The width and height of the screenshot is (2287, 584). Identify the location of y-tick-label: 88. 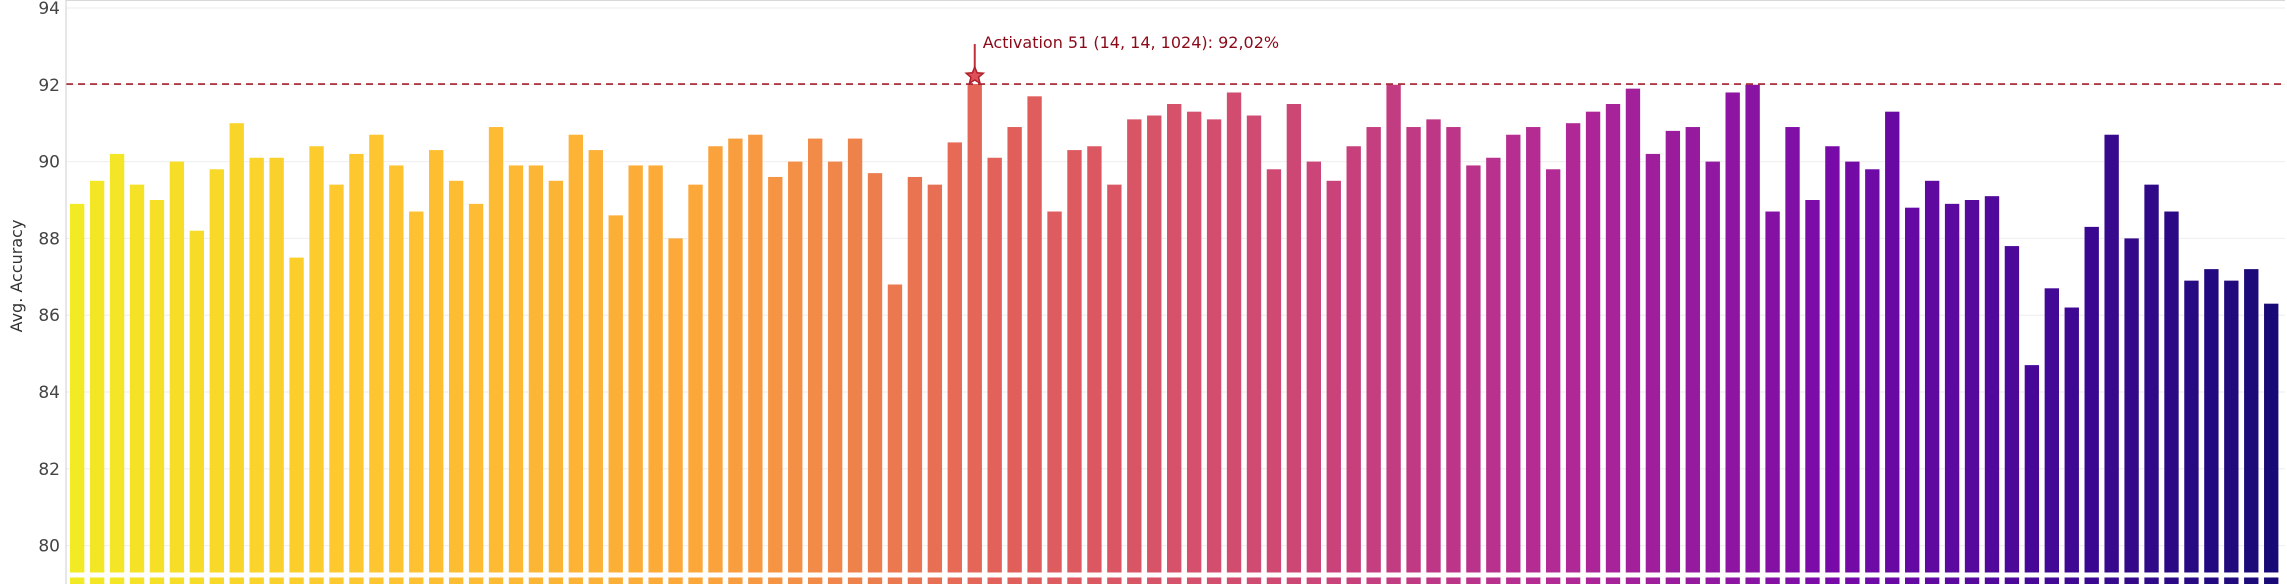
(49, 239).